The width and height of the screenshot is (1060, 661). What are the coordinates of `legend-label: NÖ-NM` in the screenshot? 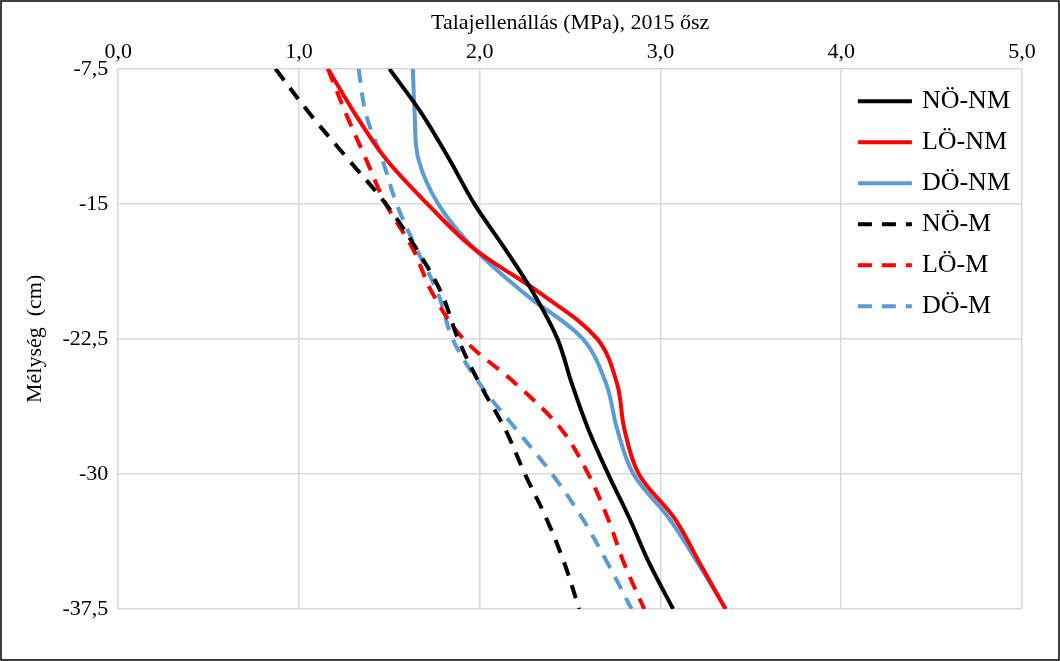 It's located at (965, 100).